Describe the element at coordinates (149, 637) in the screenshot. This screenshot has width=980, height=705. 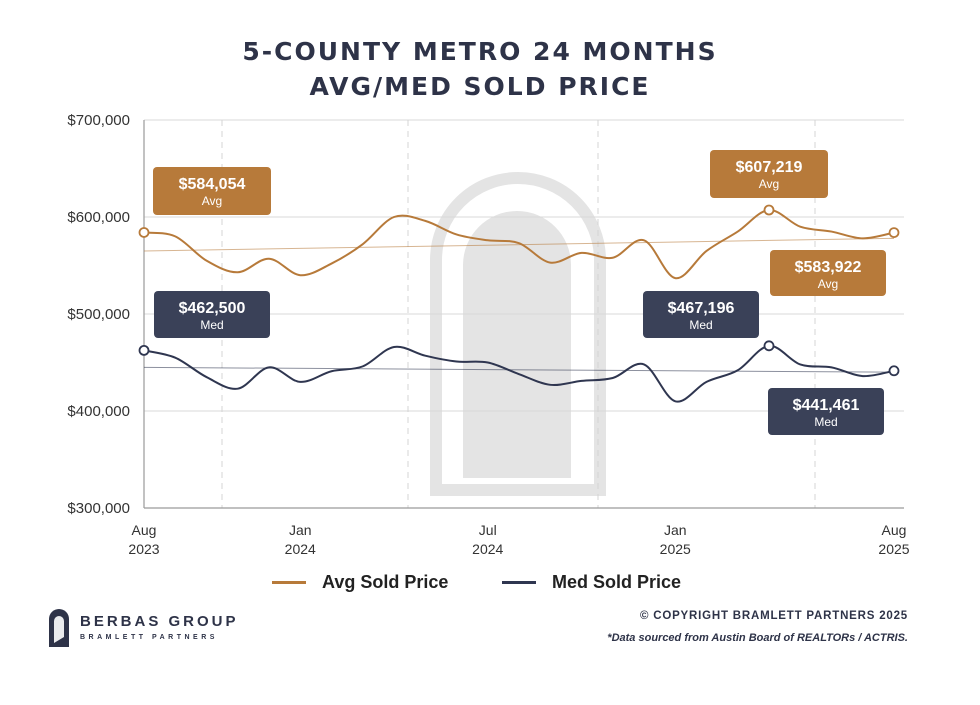
I see `brand-subtitle: BRAMLETT PARTNERS` at that location.